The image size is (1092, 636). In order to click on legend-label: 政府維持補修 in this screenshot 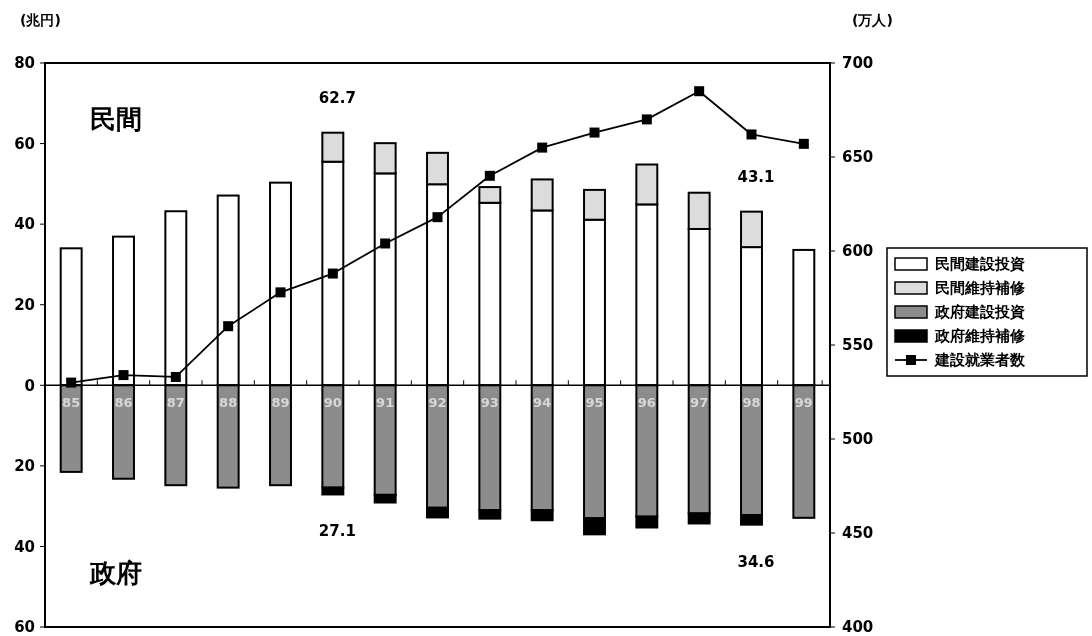, I will do `click(980, 336)`.